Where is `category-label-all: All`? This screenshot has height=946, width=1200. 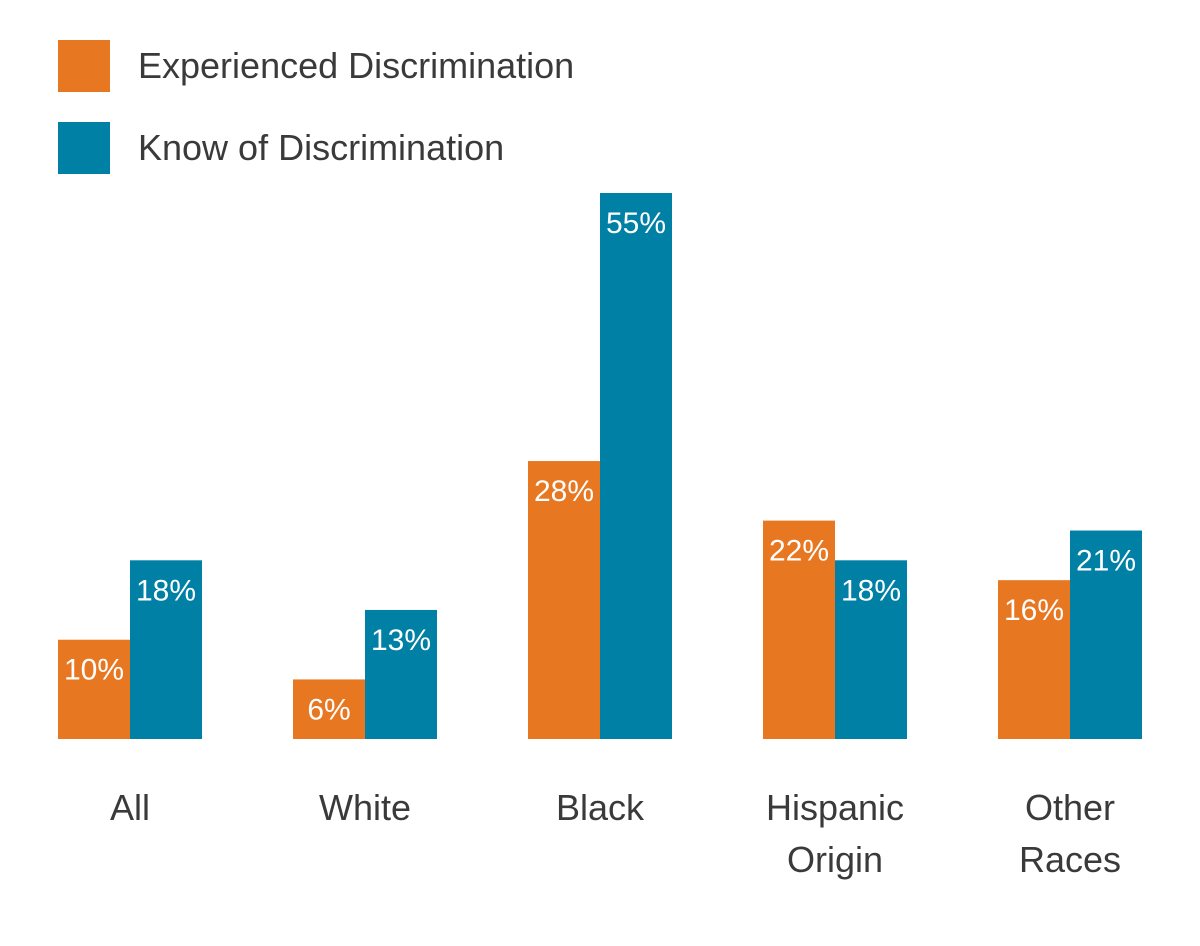 category-label-all: All is located at coordinates (130, 807).